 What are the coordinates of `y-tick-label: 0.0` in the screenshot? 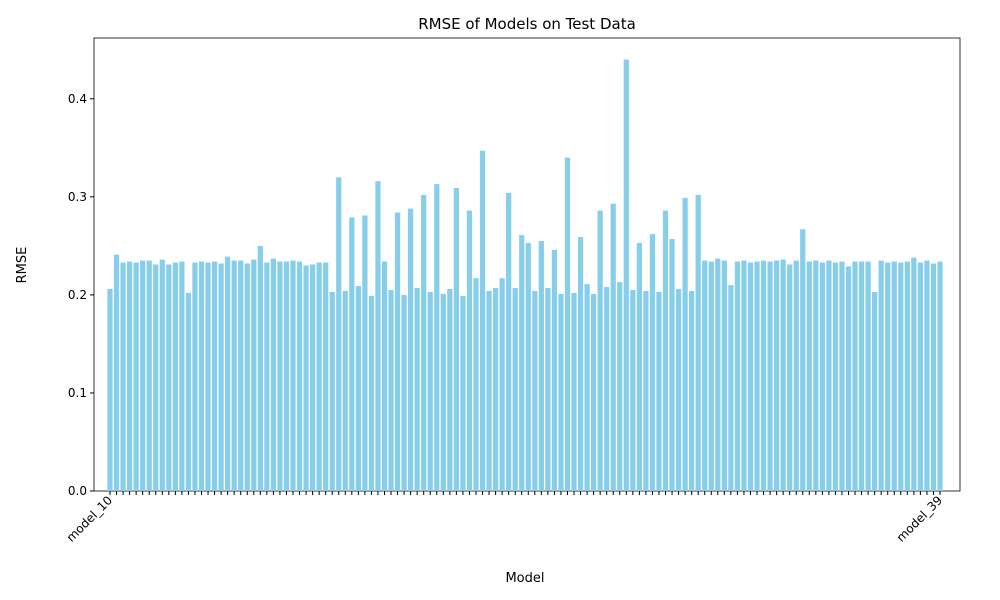 It's located at (77, 491).